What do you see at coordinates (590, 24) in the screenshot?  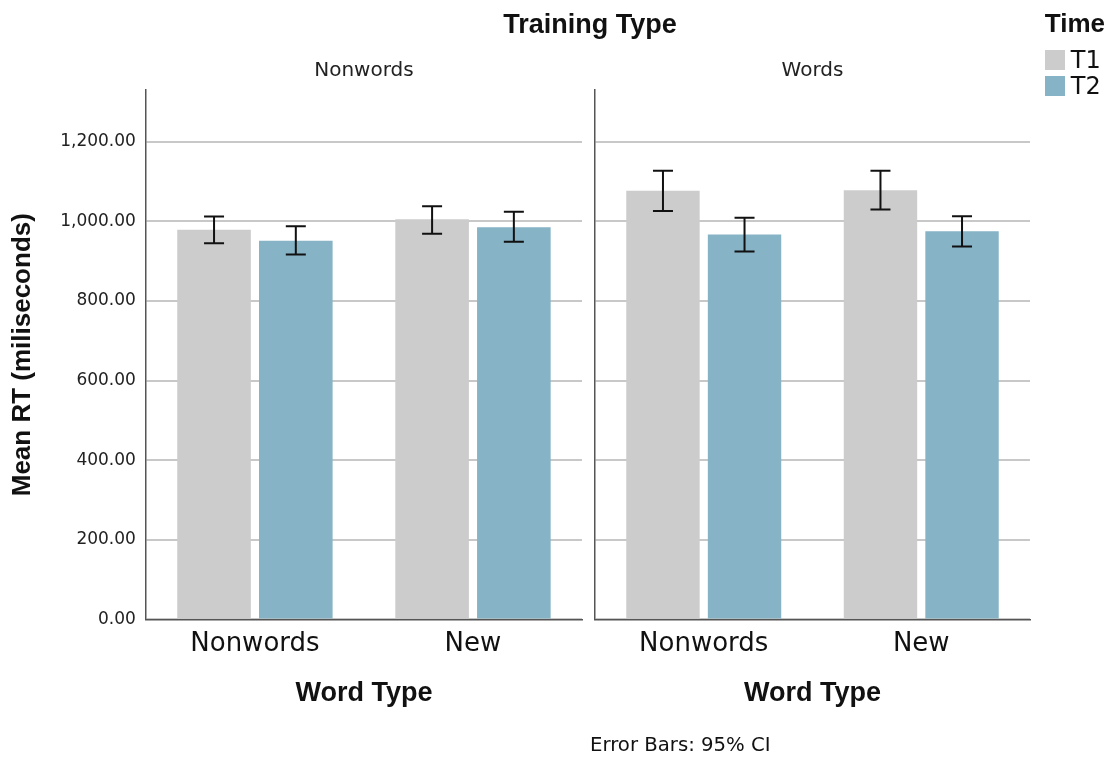 I see `chart-title: Training Type` at bounding box center [590, 24].